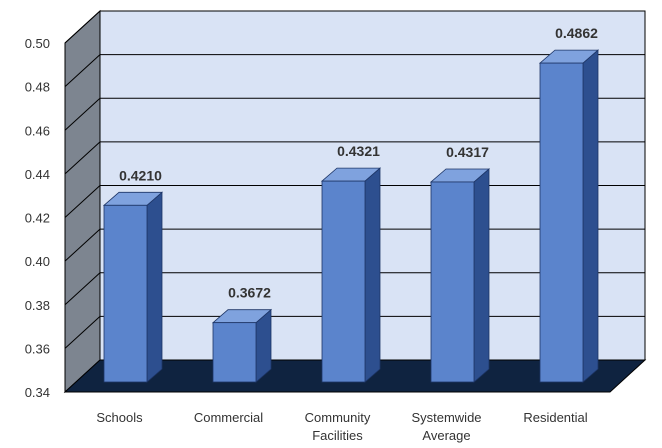  Describe the element at coordinates (249, 293) in the screenshot. I see `data-label: 0.3672` at that location.